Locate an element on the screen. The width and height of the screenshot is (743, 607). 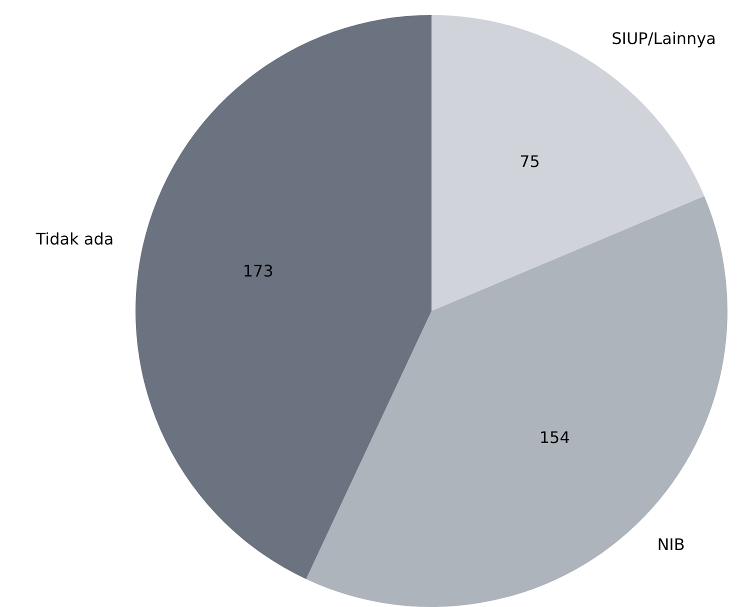
data-label: 75 is located at coordinates (530, 162).